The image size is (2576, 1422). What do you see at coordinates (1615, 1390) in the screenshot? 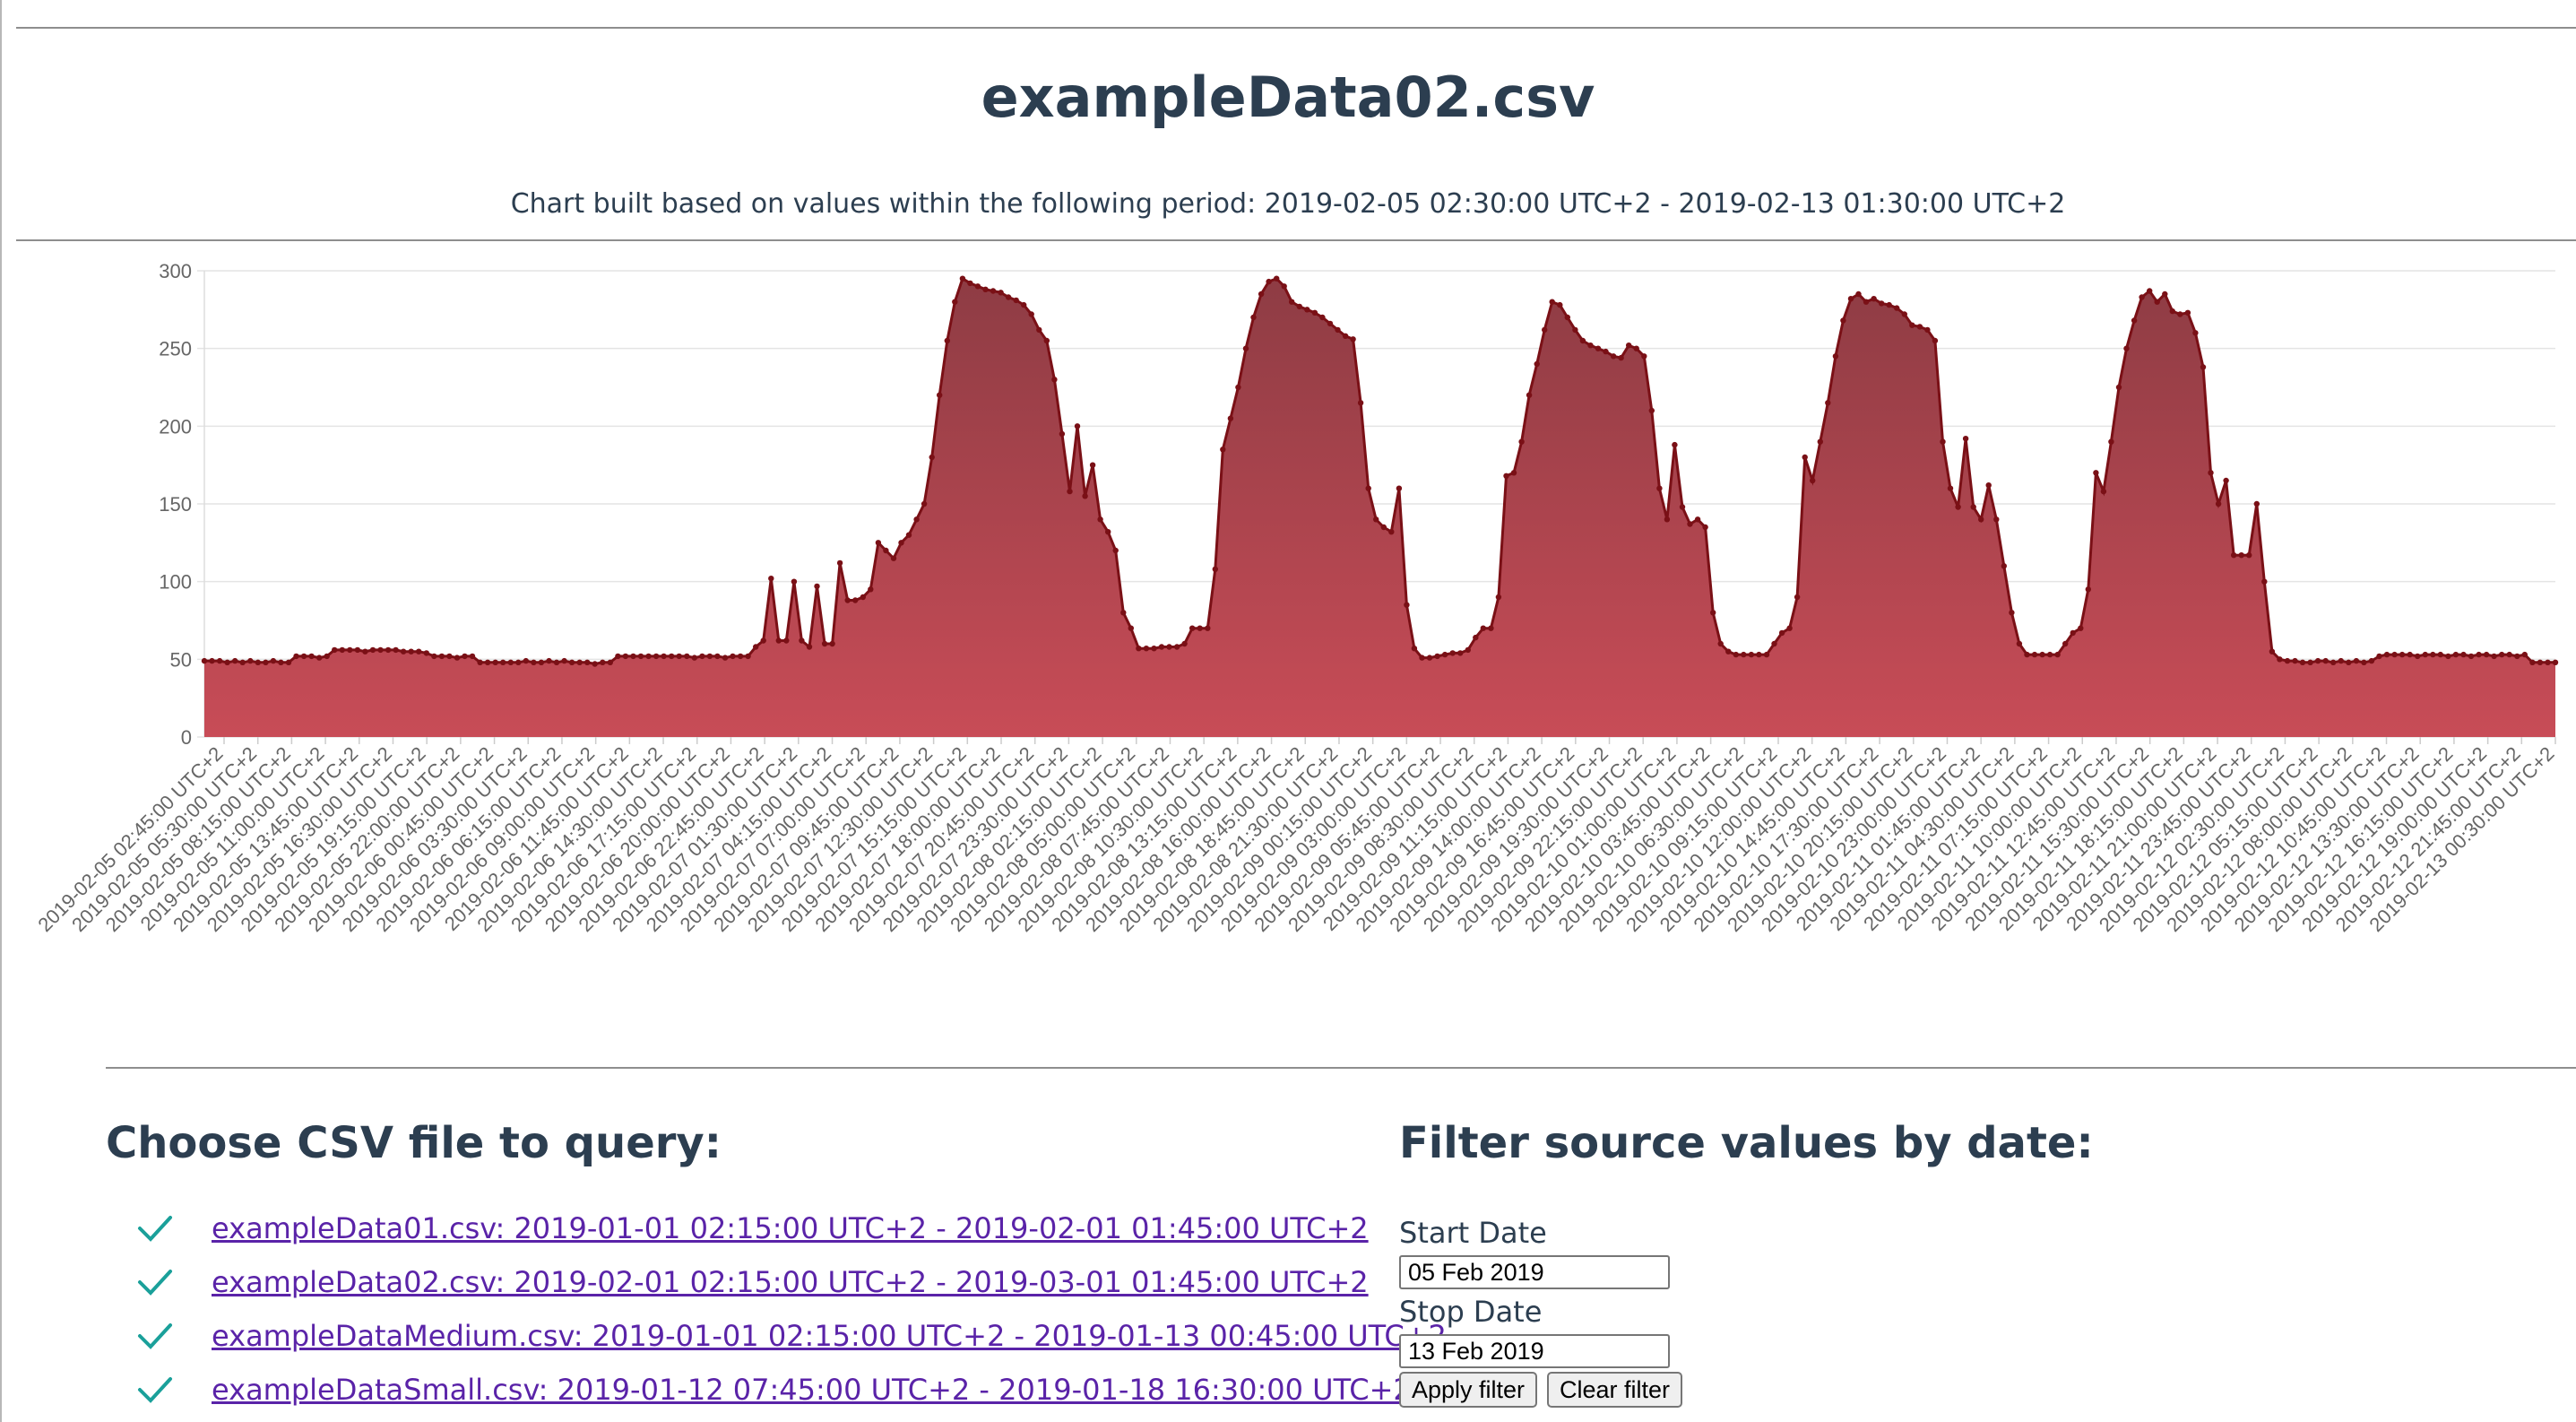
I see `clear-filter-button: Clear filter` at bounding box center [1615, 1390].